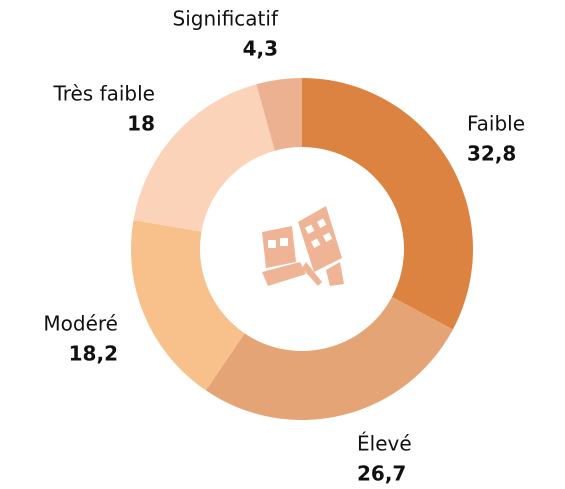 Image resolution: width=565 pixels, height=489 pixels. I want to click on slice-label: Modéré, so click(80, 324).